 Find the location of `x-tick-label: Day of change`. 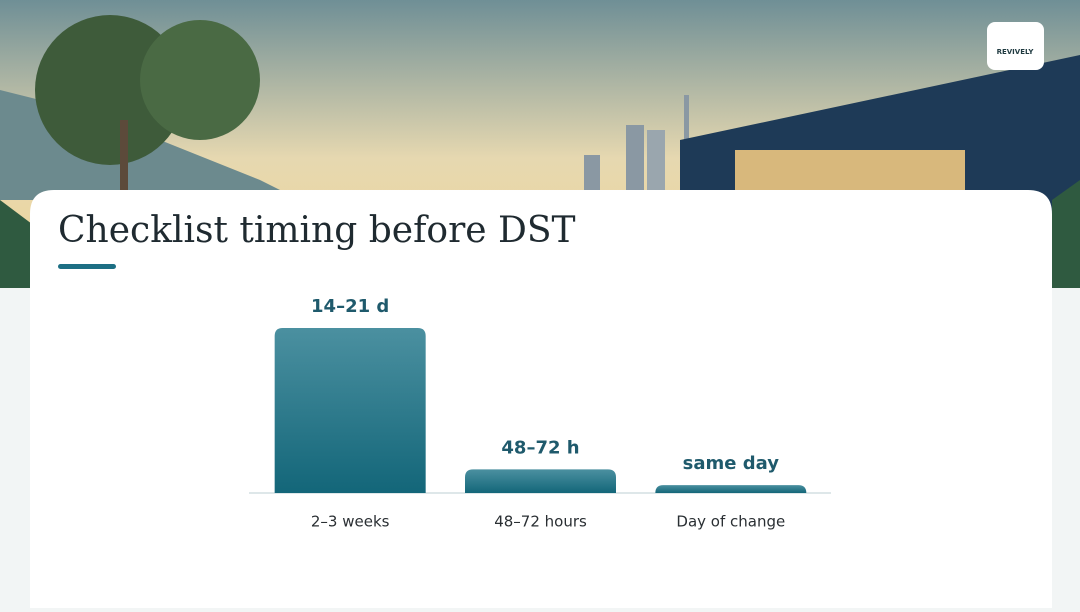

x-tick-label: Day of change is located at coordinates (730, 522).